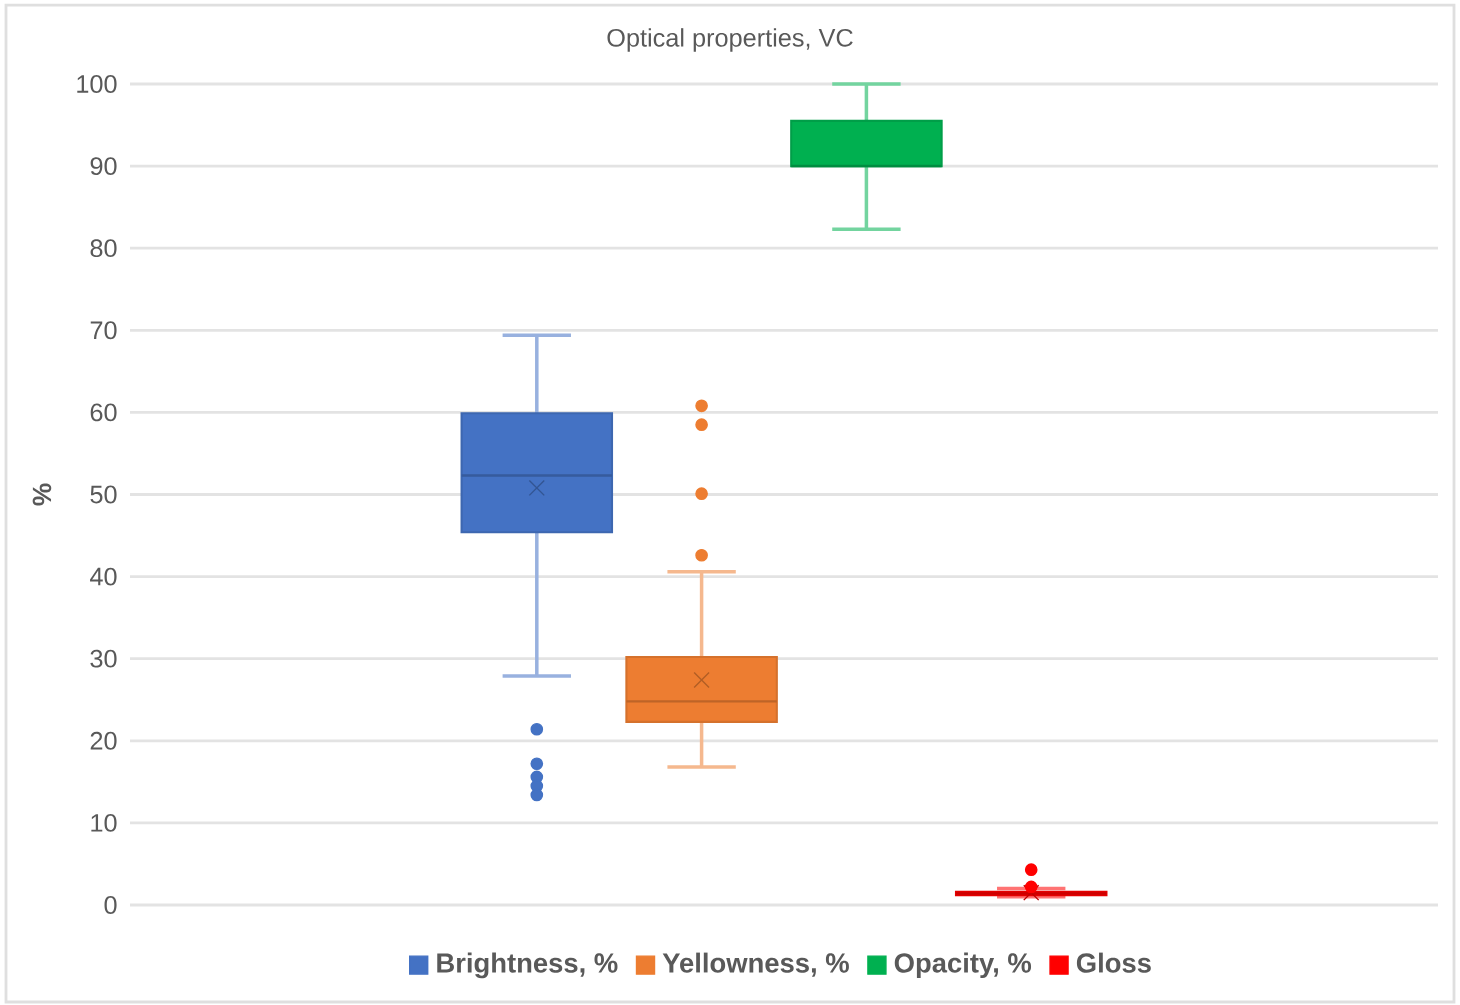 The height and width of the screenshot is (1005, 1460). Describe the element at coordinates (103, 412) in the screenshot. I see `y-tick-label: 60` at that location.